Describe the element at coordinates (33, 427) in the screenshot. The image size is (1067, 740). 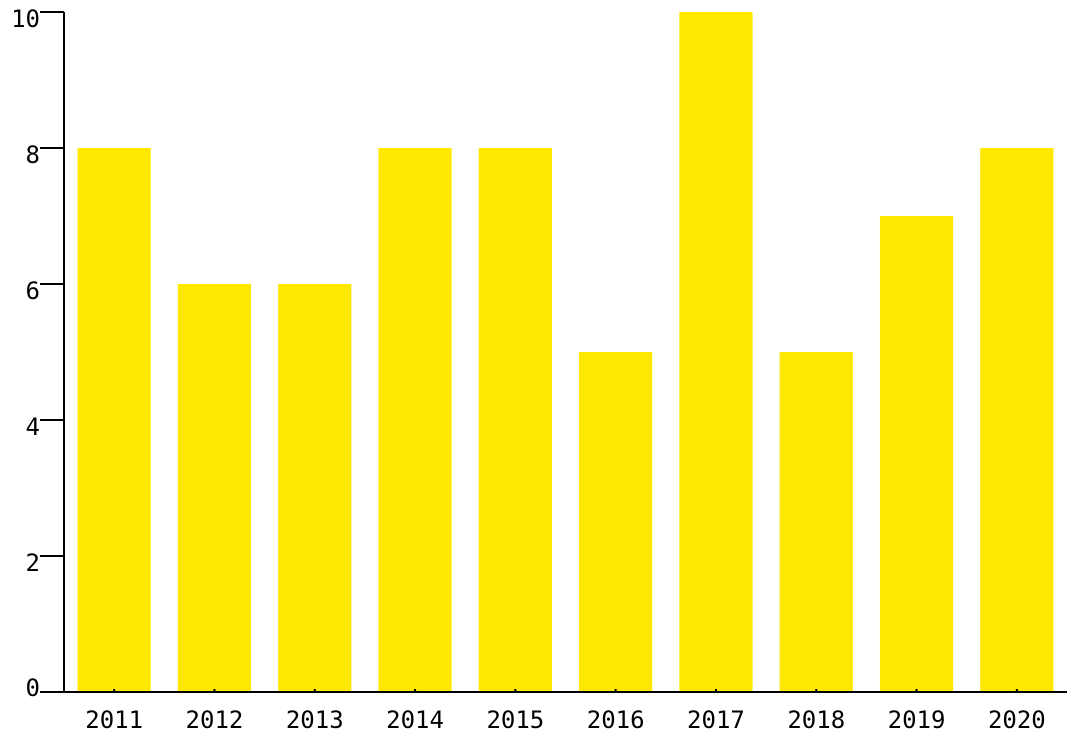
I see `y-tick-label-4: 4` at that location.